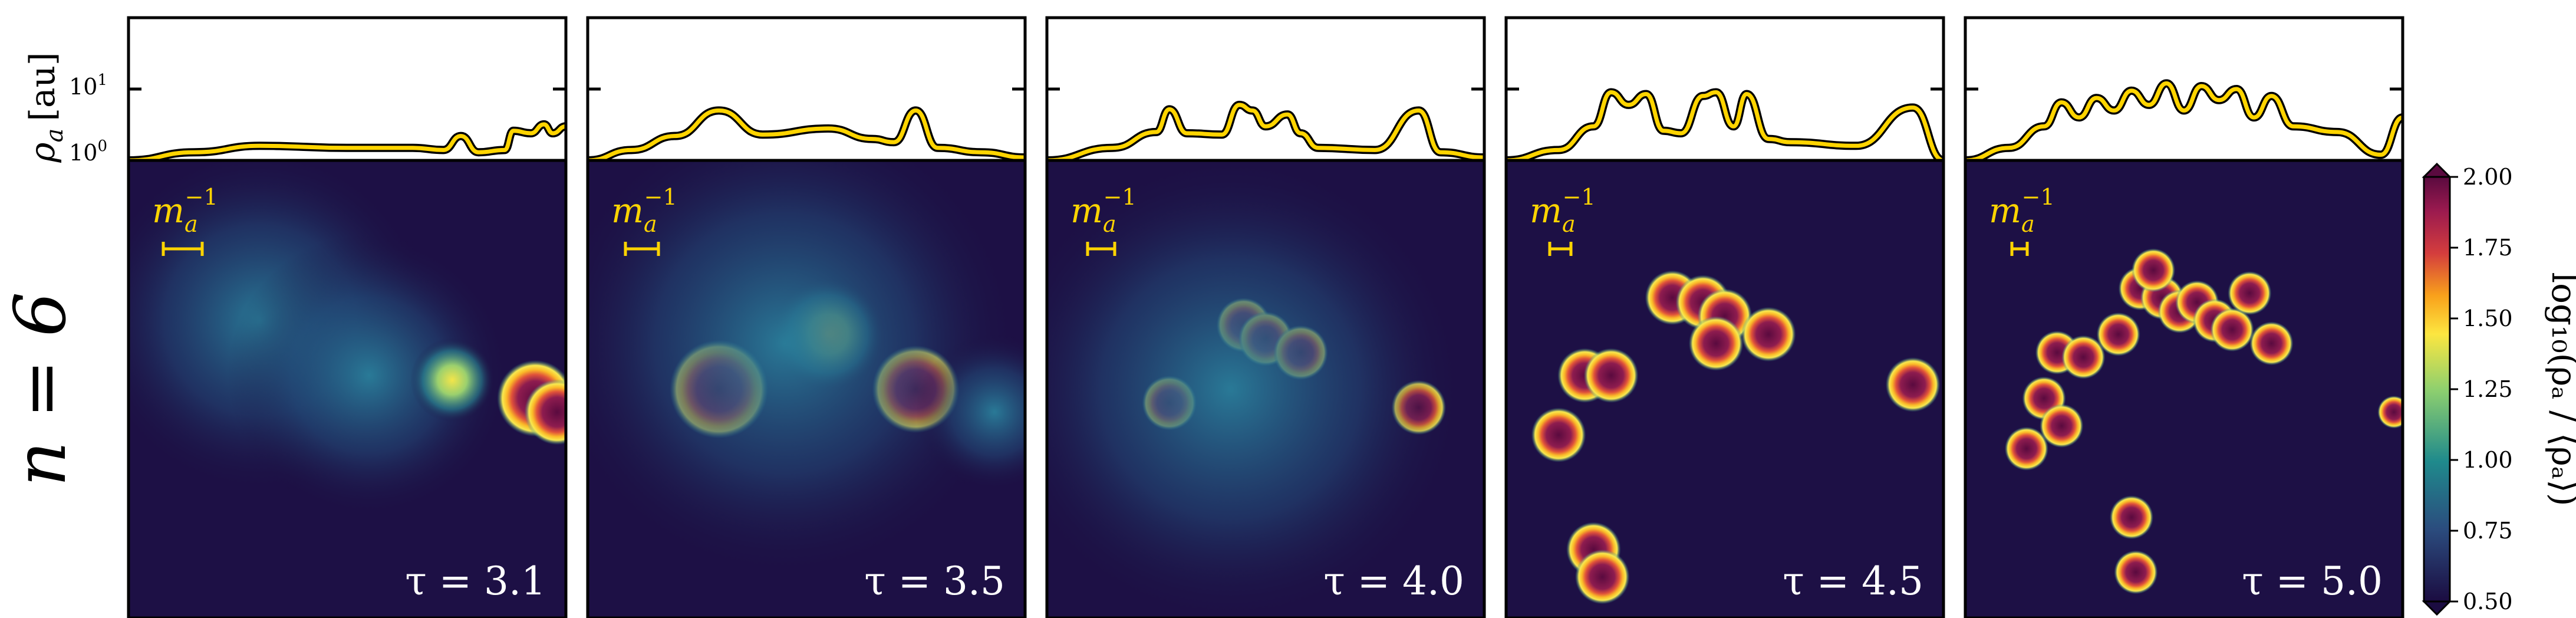 The height and width of the screenshot is (618, 2576). I want to click on colorbar-tick-label-6: 0.50, so click(2488, 601).